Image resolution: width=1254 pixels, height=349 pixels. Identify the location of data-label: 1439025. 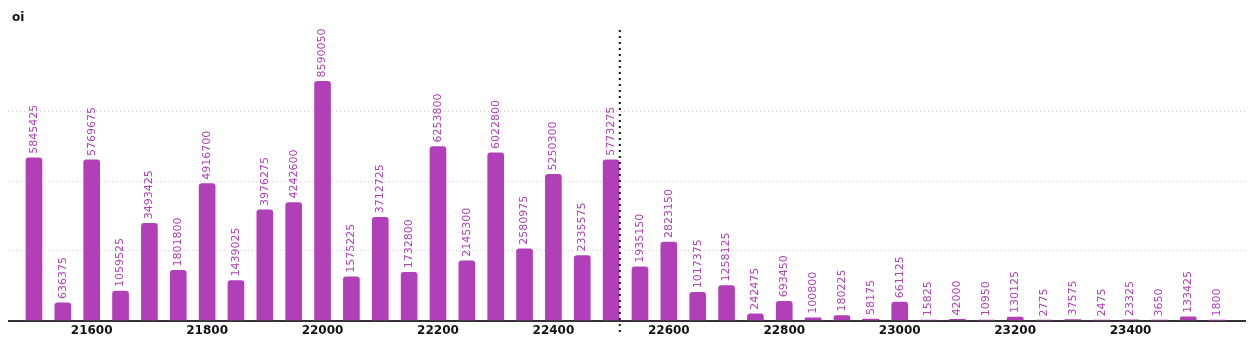
(235, 252).